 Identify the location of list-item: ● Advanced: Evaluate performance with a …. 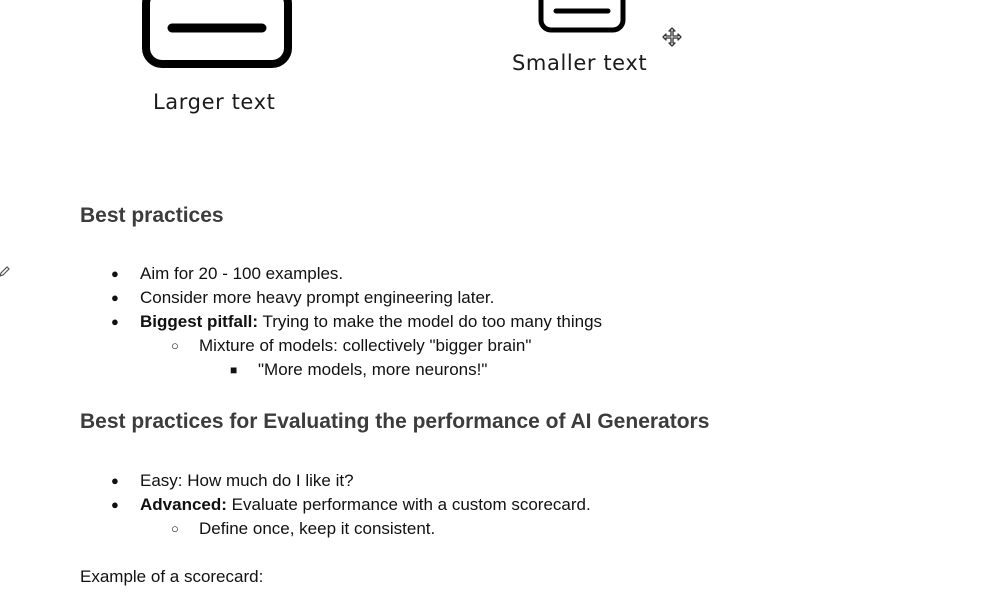
(351, 505).